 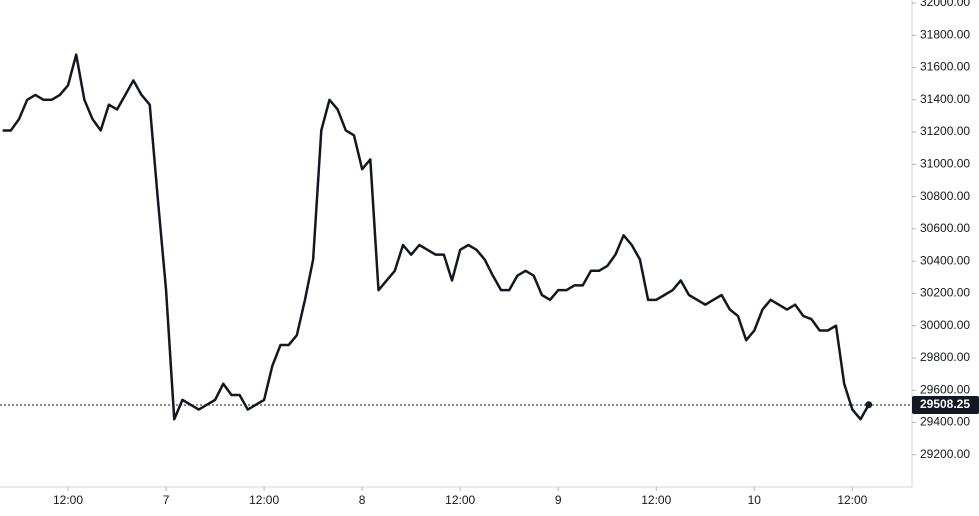 I want to click on y-tick-label: 31800.00, so click(x=945, y=34).